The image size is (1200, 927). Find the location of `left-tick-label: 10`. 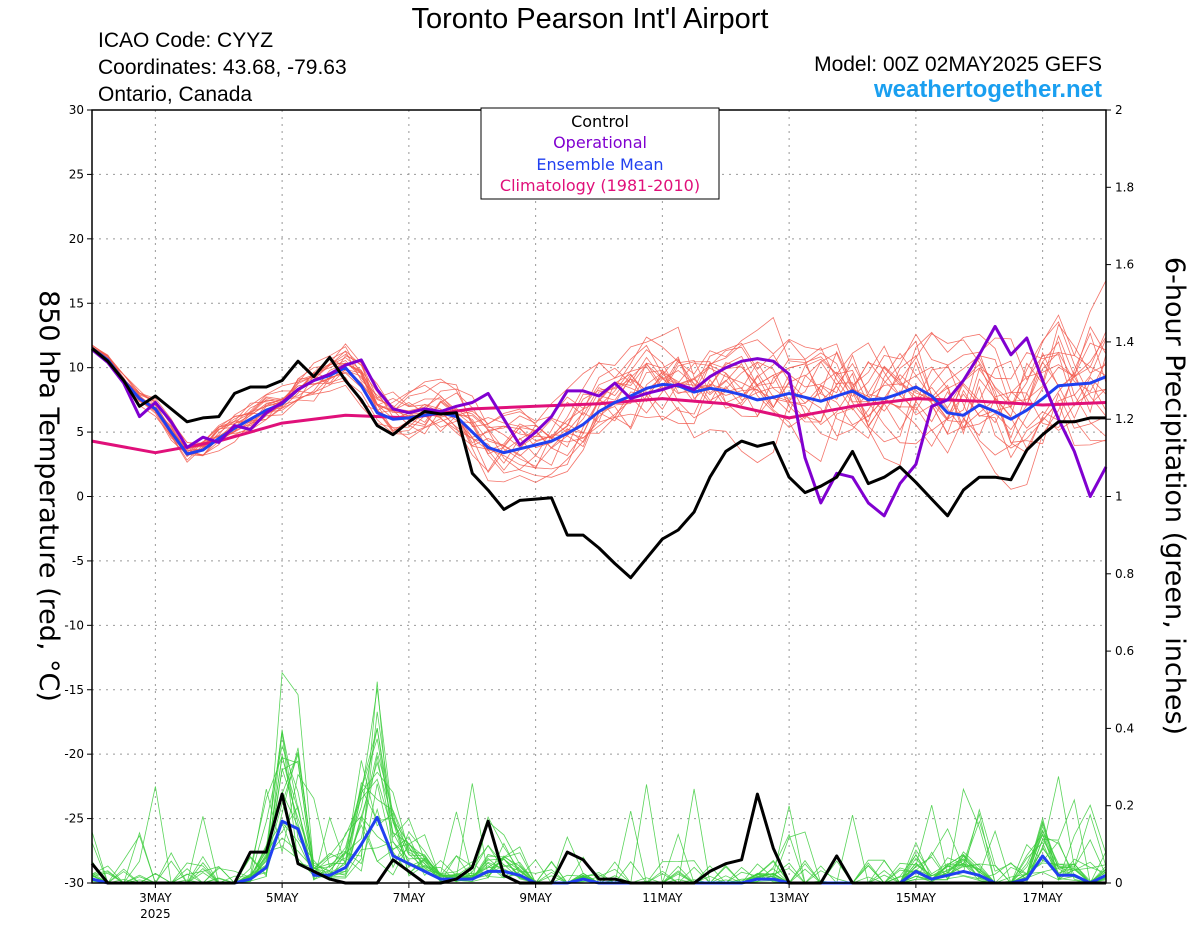

left-tick-label: 10 is located at coordinates (76, 368).